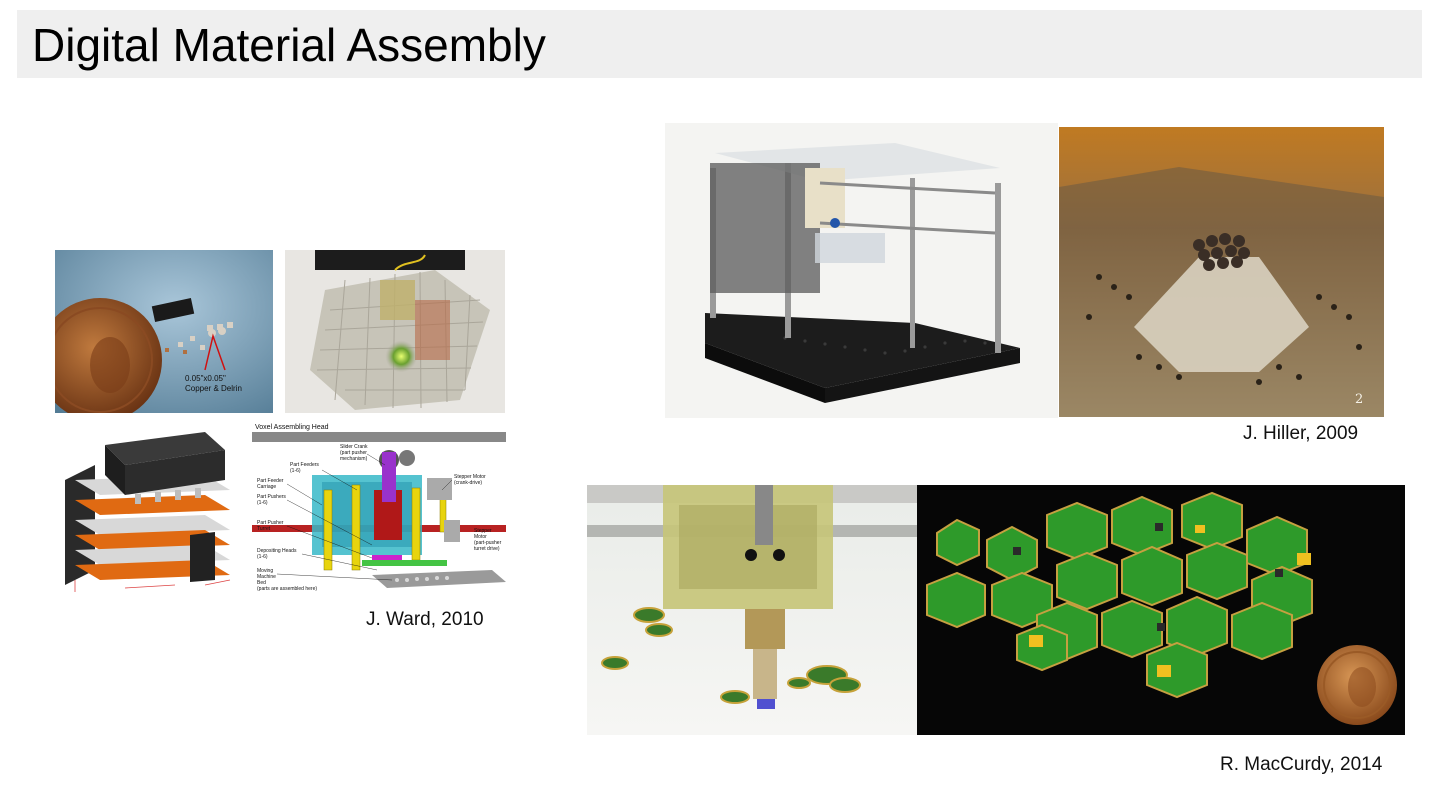 The height and width of the screenshot is (810, 1440). What do you see at coordinates (264, 529) in the screenshot?
I see `label-part-pusher-turret-sub: Turret` at bounding box center [264, 529].